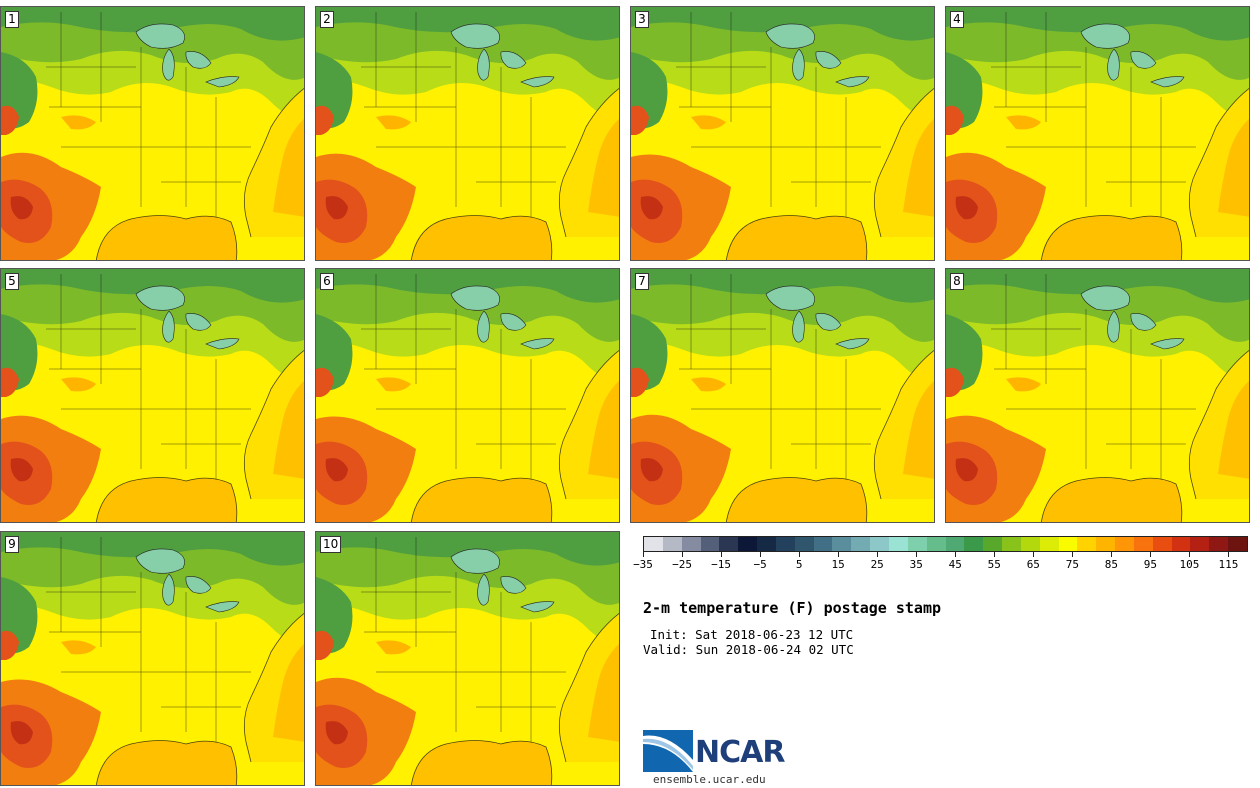 The width and height of the screenshot is (1260, 788). What do you see at coordinates (1150, 564) in the screenshot?
I see `colorbar-tick-label: 95` at bounding box center [1150, 564].